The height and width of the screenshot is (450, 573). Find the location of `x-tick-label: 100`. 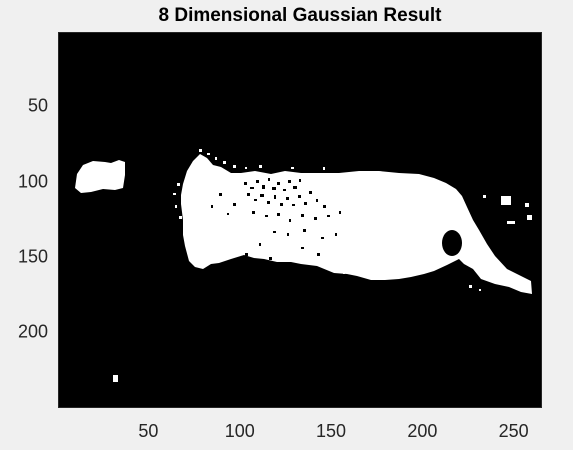

x-tick-label: 100 is located at coordinates (239, 431).